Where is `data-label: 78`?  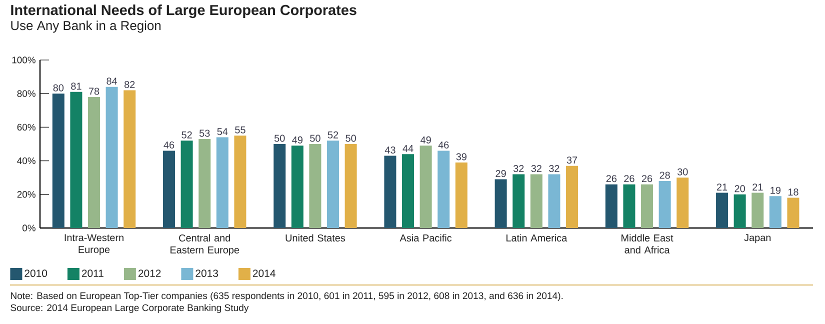
data-label: 78 is located at coordinates (94, 91).